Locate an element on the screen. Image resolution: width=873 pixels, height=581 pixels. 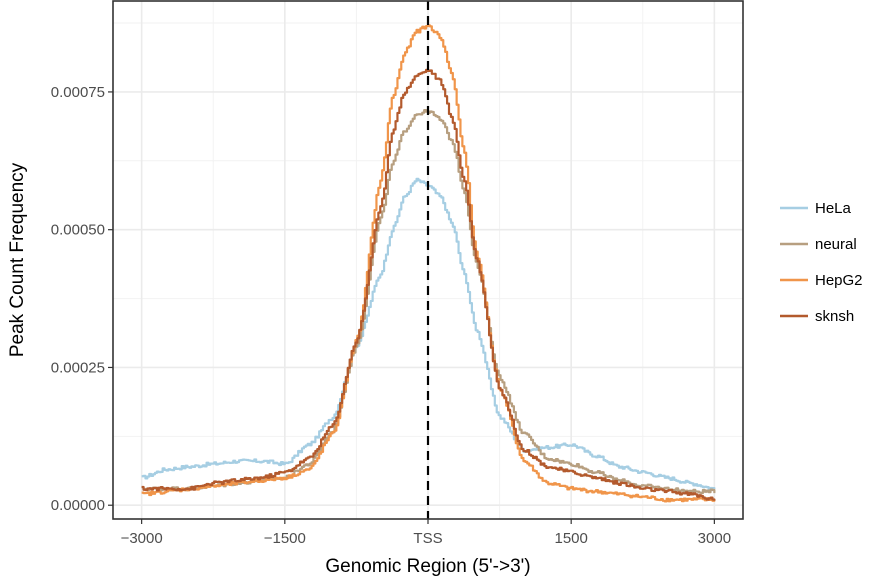
legend-label-hela: HeLa is located at coordinates (833, 208).